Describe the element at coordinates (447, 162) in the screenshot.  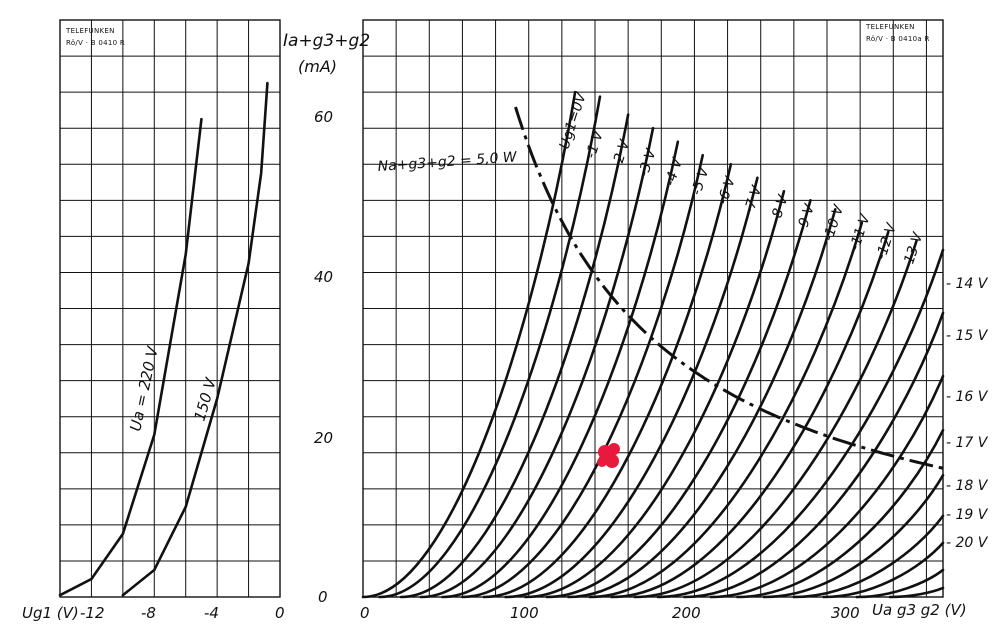
I see `power-hyperbola-label: Na+g3+g2 = 5,0 W` at that location.